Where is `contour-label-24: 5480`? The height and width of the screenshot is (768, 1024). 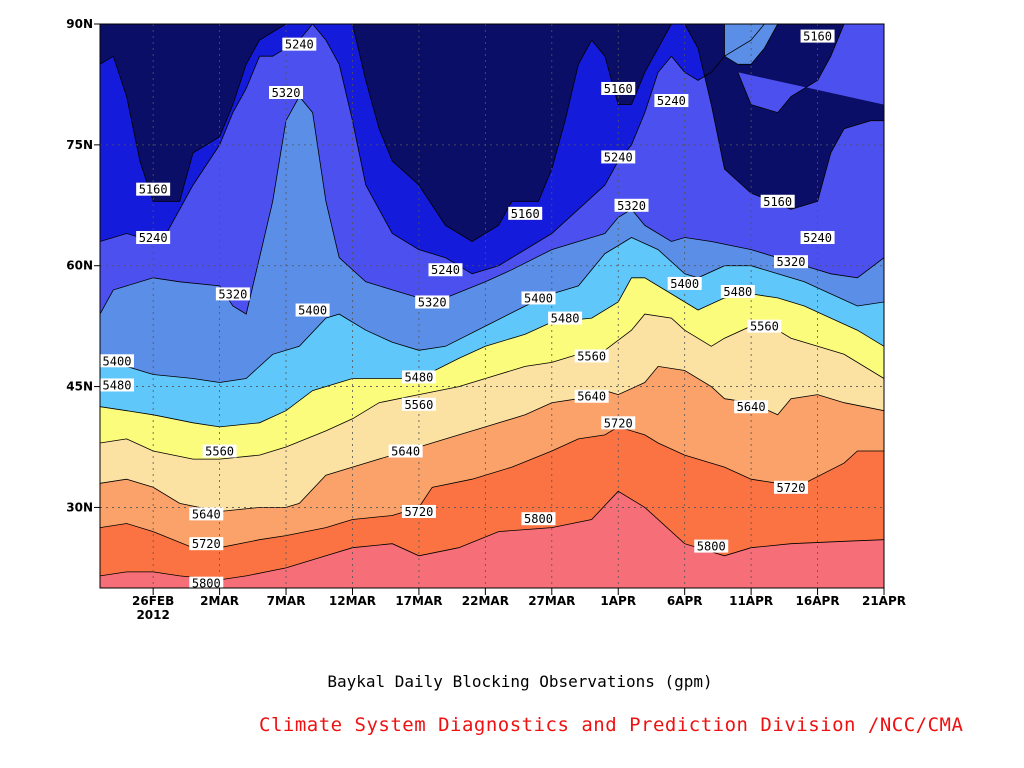
contour-label-24: 5480 is located at coordinates (418, 377).